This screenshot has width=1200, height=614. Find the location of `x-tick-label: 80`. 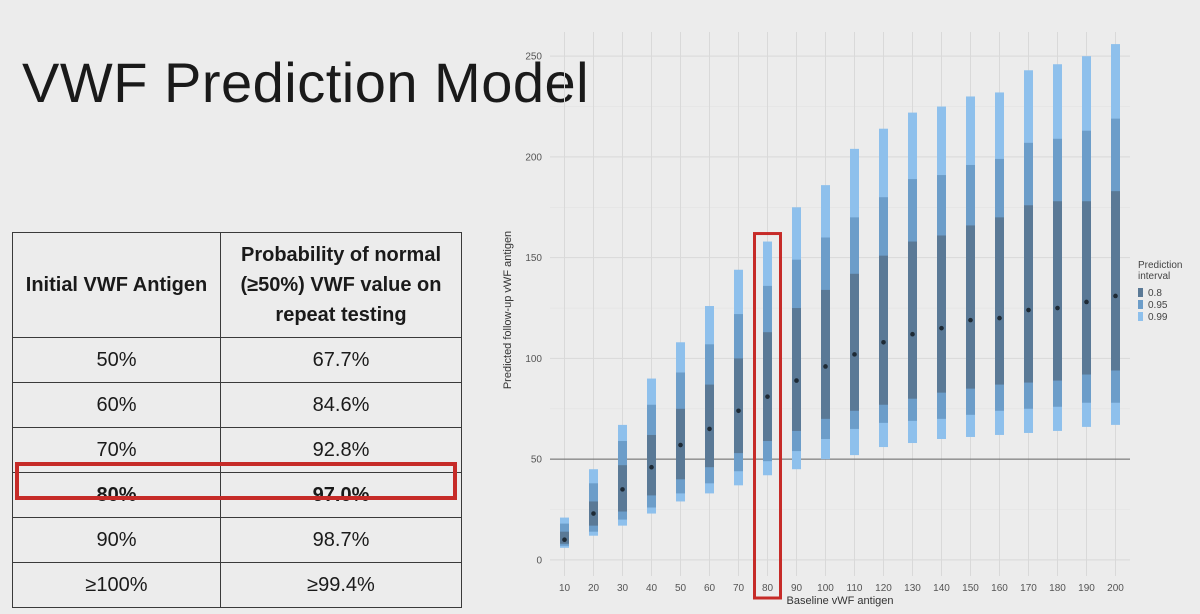

x-tick-label: 80 is located at coordinates (768, 588).